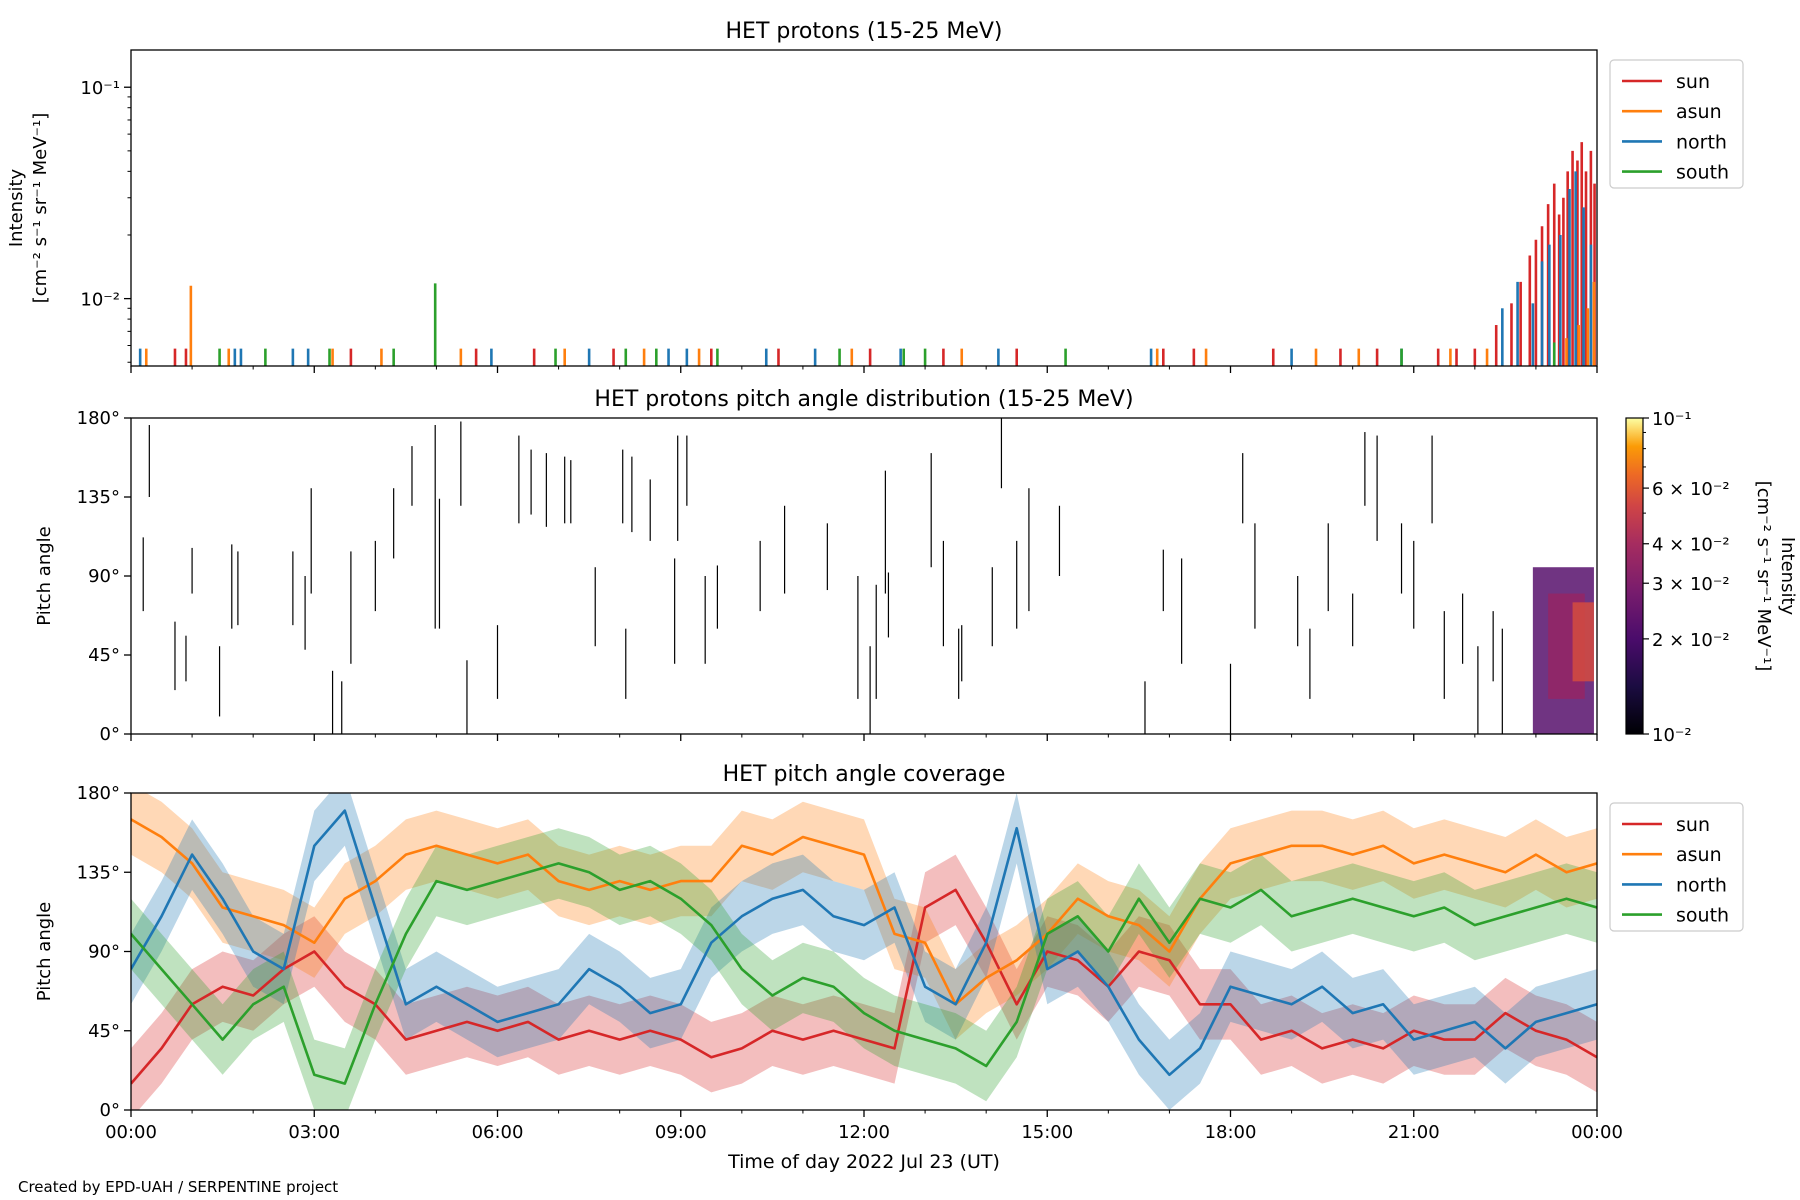  I want to click on y-tick-label-2-3: 45°, so click(104, 1031).